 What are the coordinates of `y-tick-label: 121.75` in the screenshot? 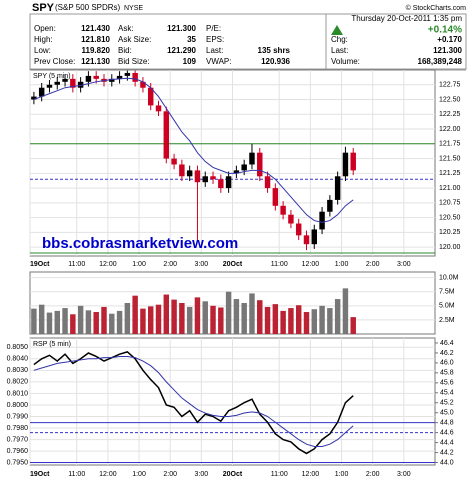 It's located at (450, 144).